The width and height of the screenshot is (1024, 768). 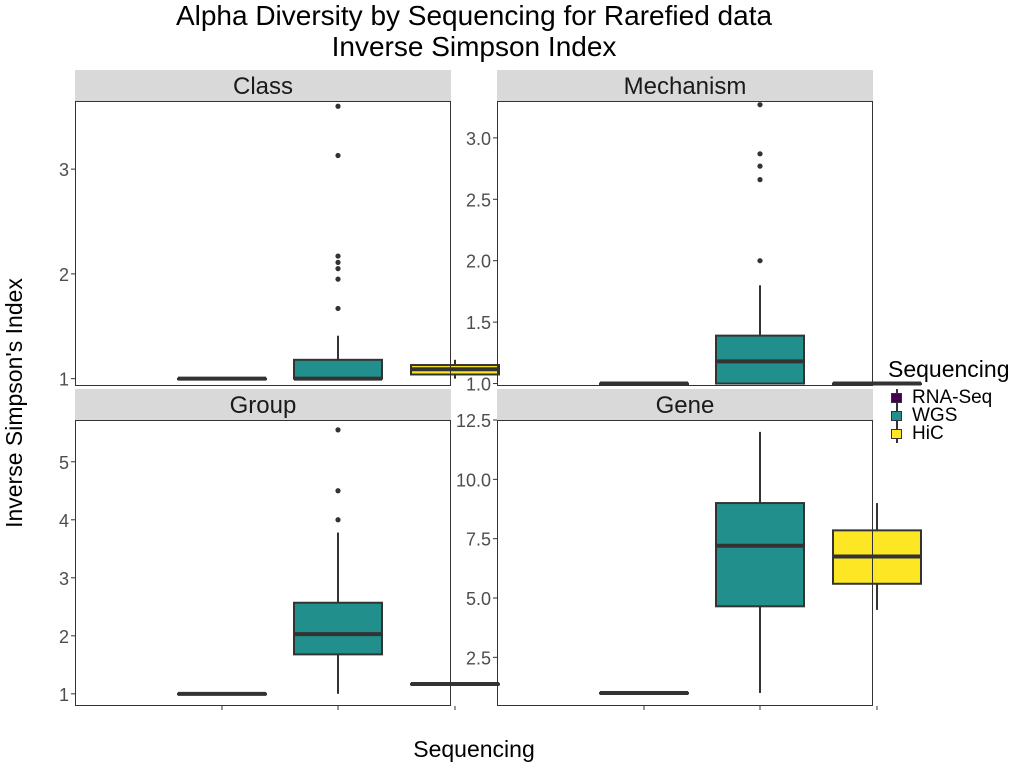 I want to click on y-tick-label: 2.0, so click(x=478, y=262).